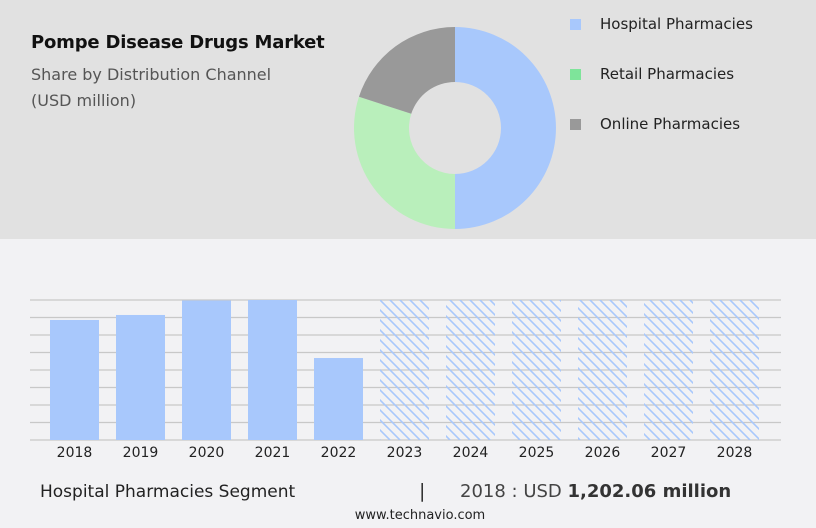 Image resolution: width=816 pixels, height=528 pixels. I want to click on value-year-prefix: 2018 : USD, so click(514, 491).